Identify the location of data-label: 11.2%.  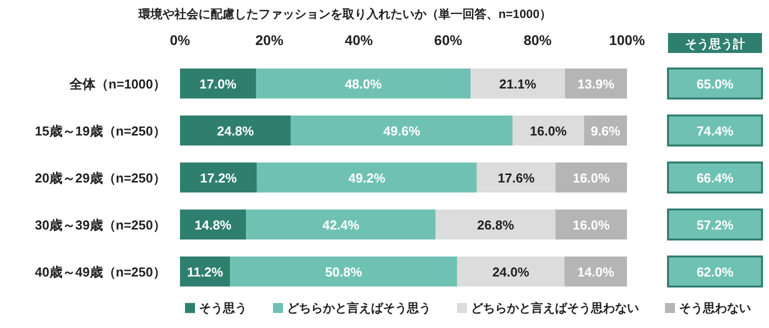
(205, 272).